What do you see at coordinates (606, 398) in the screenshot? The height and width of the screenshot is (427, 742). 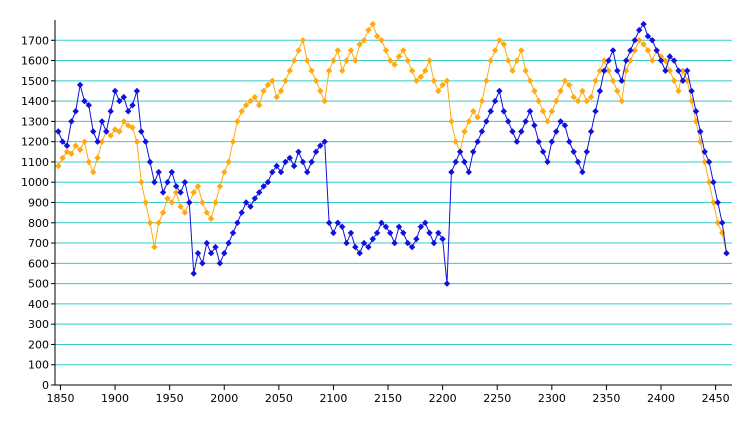 I see `x-tick-label: 2350` at bounding box center [606, 398].